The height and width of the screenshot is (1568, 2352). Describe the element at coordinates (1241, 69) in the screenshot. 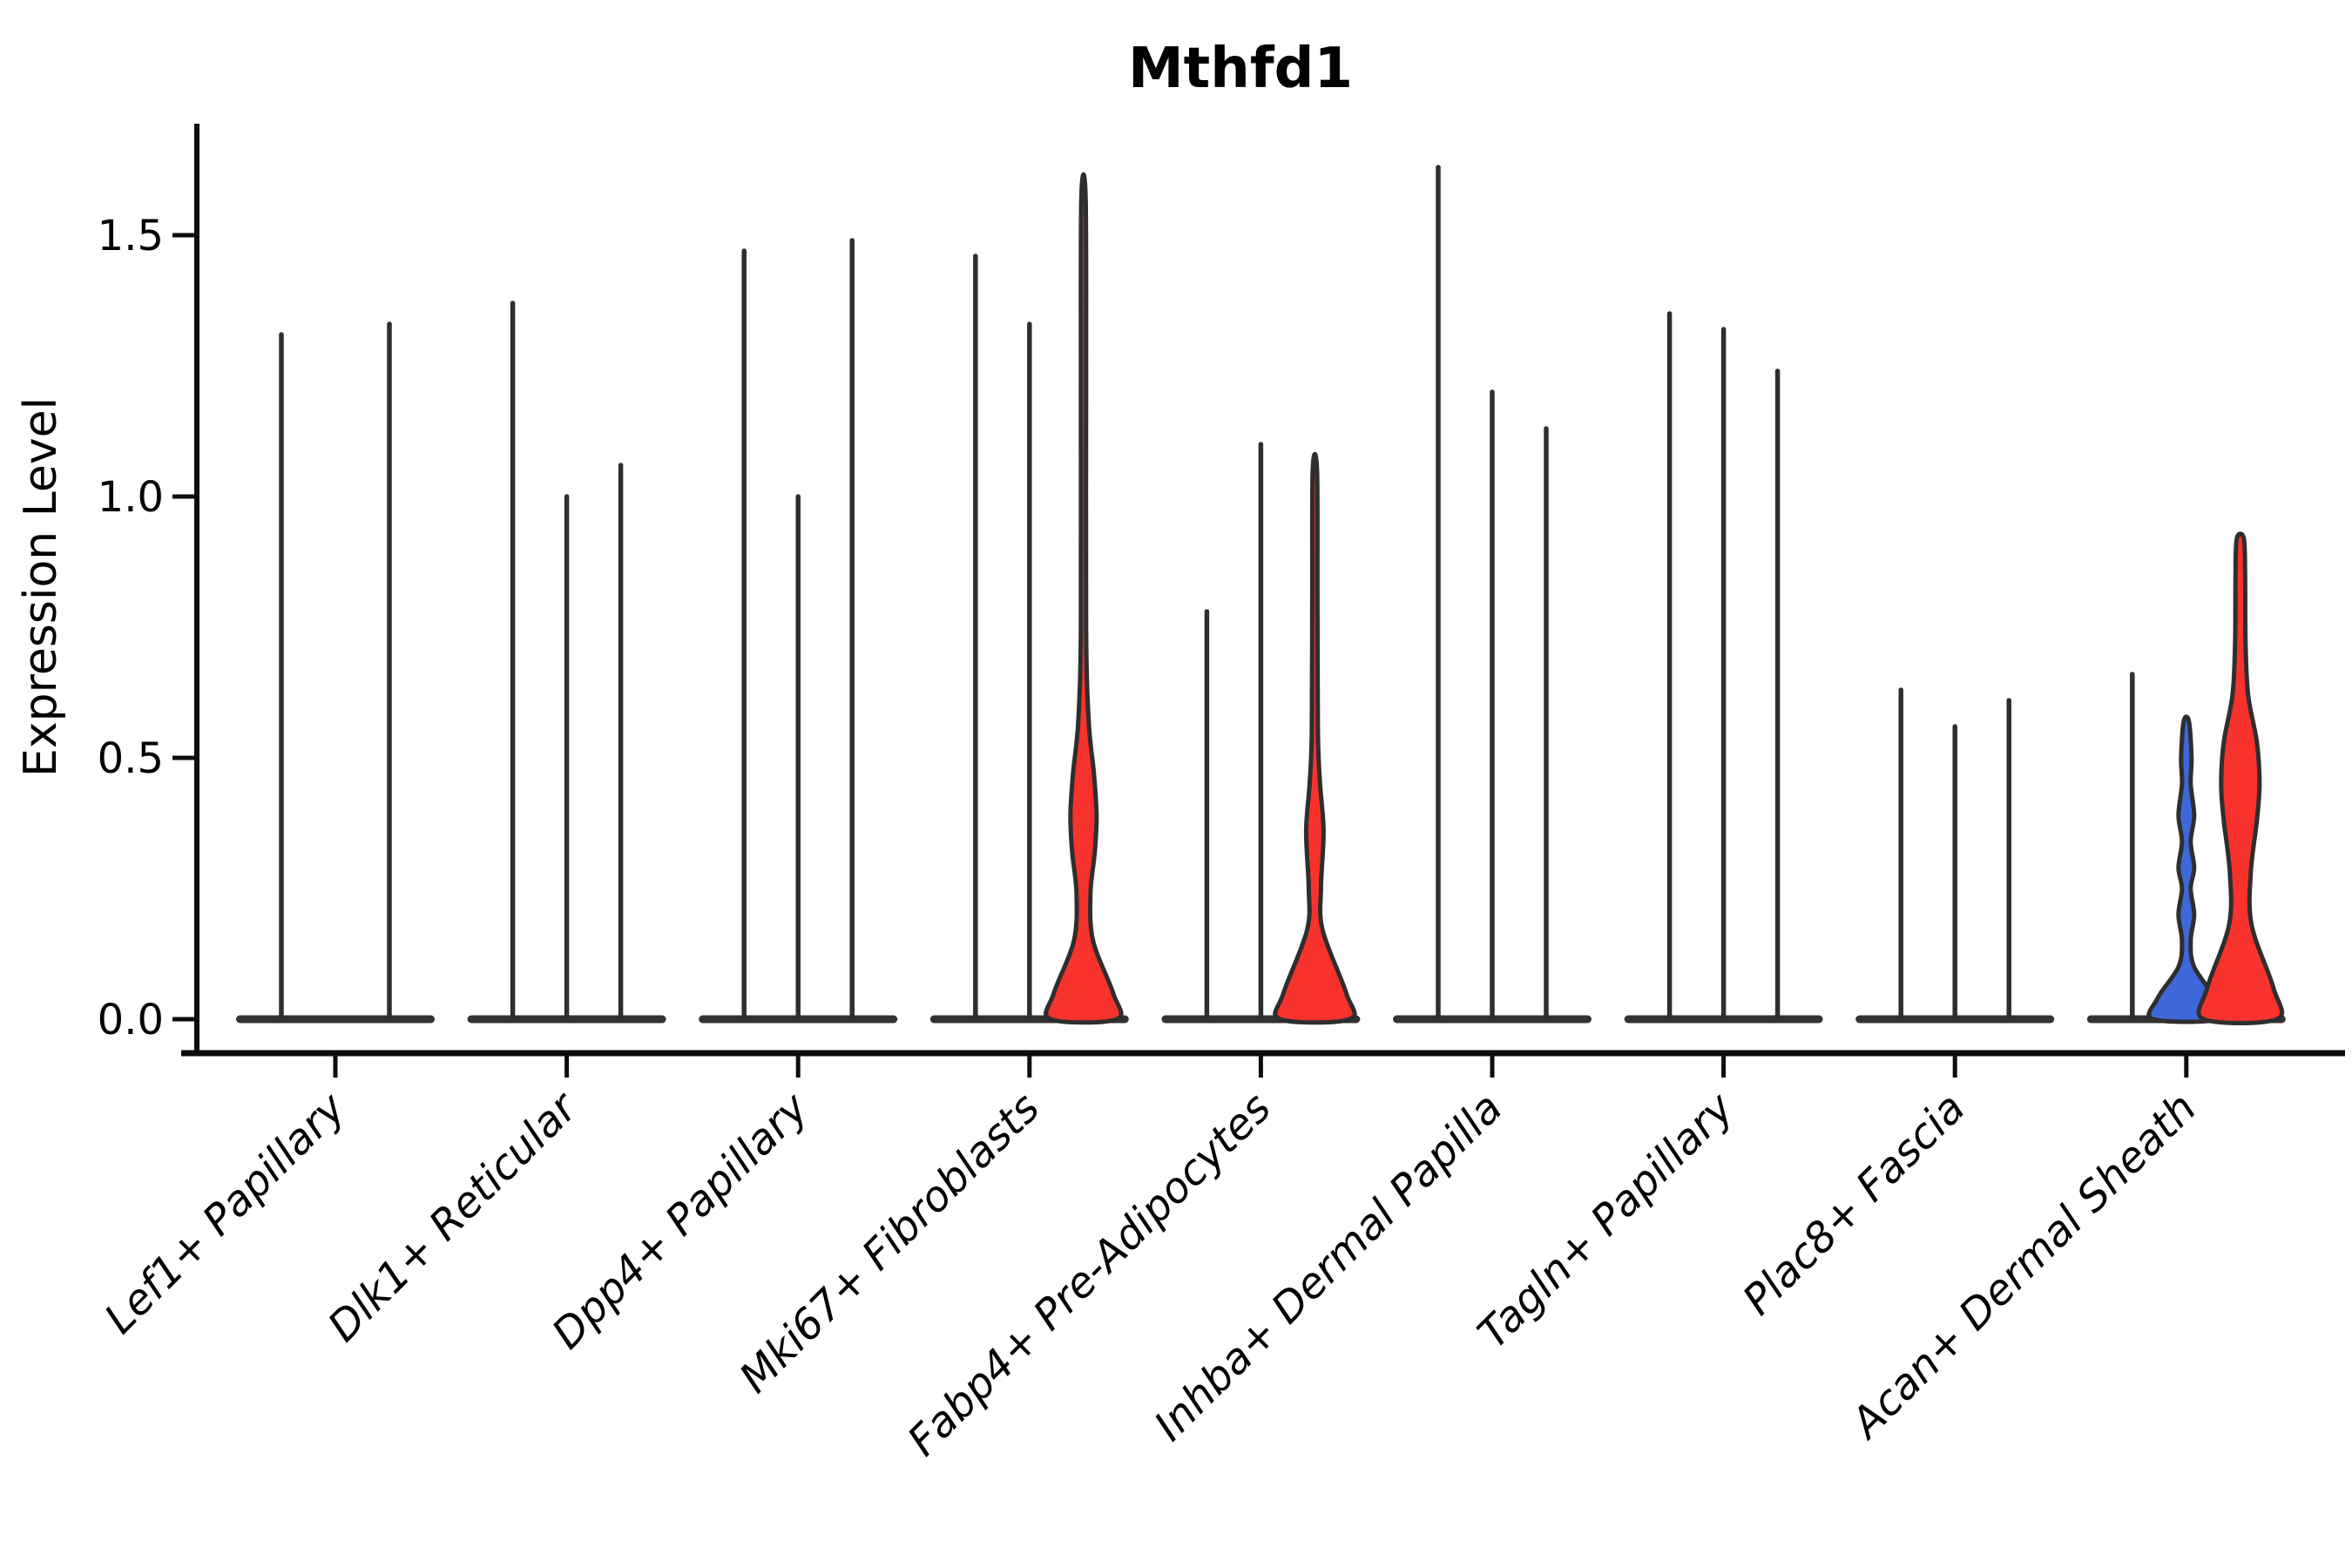

I see `chart-title: Mthfd1` at that location.